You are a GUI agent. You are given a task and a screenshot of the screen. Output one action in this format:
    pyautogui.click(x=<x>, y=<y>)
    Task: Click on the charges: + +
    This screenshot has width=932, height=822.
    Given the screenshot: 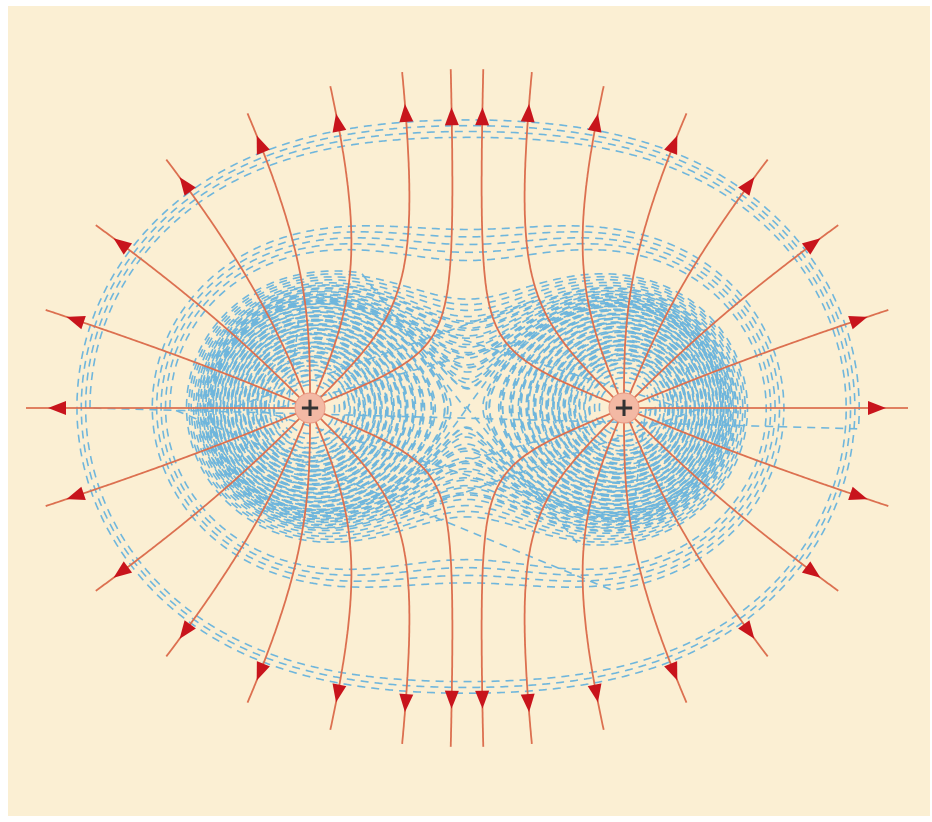 What is the action you would take?
    pyautogui.click(x=467, y=408)
    